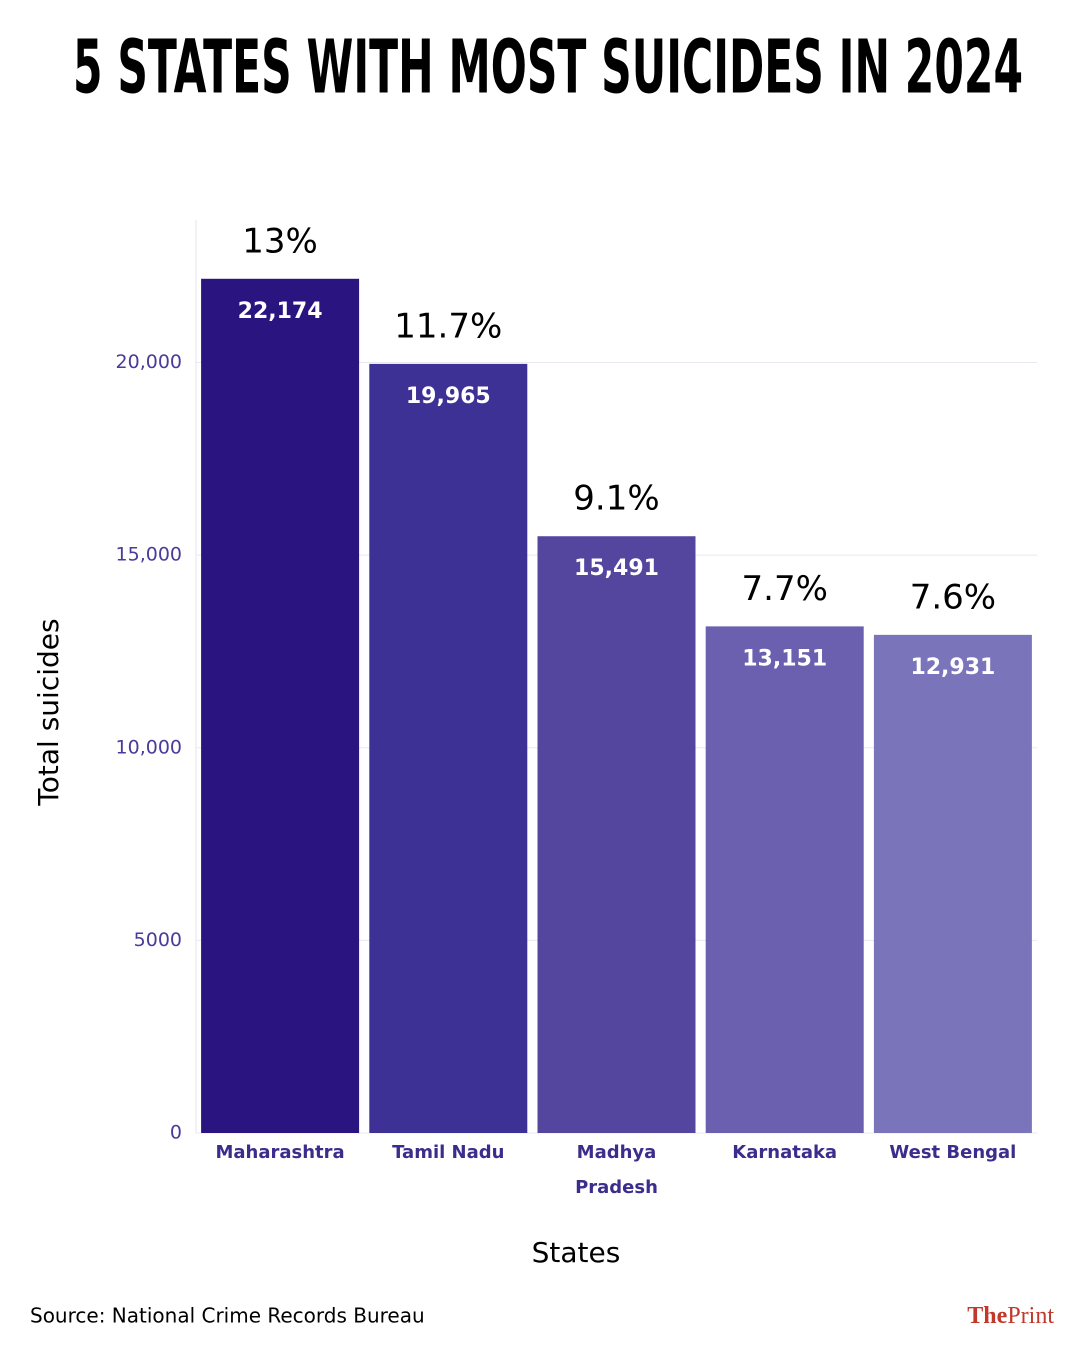  What do you see at coordinates (280, 1152) in the screenshot?
I see `x-tick-label: Maharashtra` at bounding box center [280, 1152].